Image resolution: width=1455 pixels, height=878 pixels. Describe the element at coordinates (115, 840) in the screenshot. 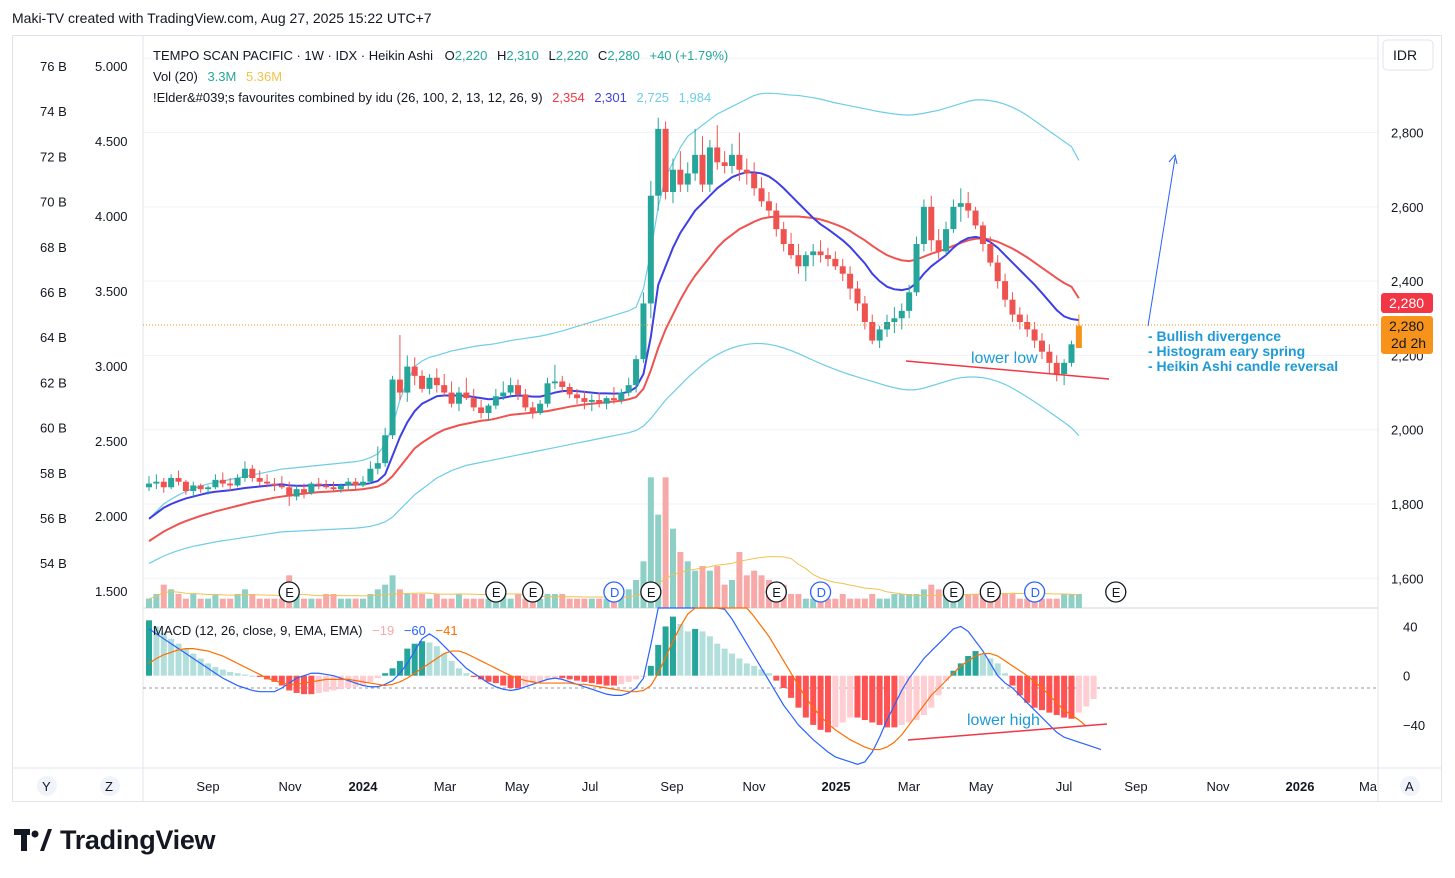

I see `tradingview-logo: TradingView` at that location.